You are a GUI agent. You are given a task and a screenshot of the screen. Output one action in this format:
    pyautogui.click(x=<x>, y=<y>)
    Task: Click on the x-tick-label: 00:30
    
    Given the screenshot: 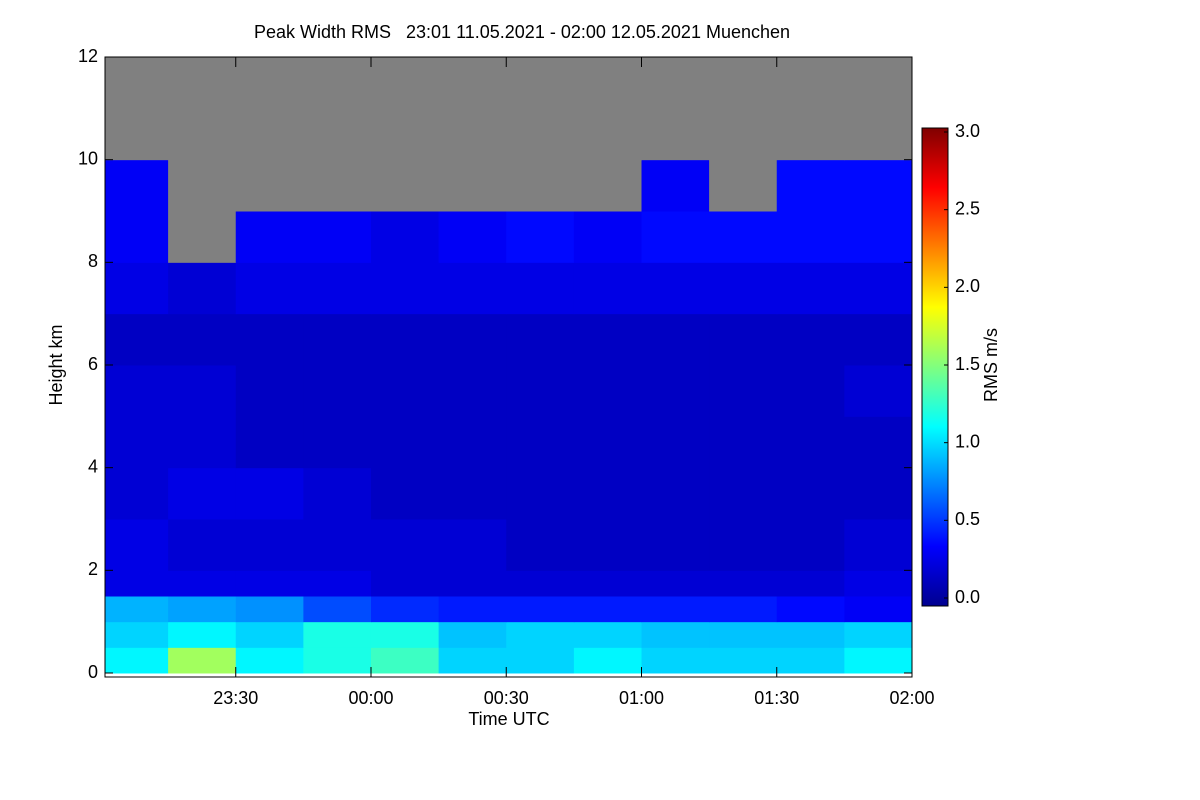 What is the action you would take?
    pyautogui.click(x=506, y=698)
    